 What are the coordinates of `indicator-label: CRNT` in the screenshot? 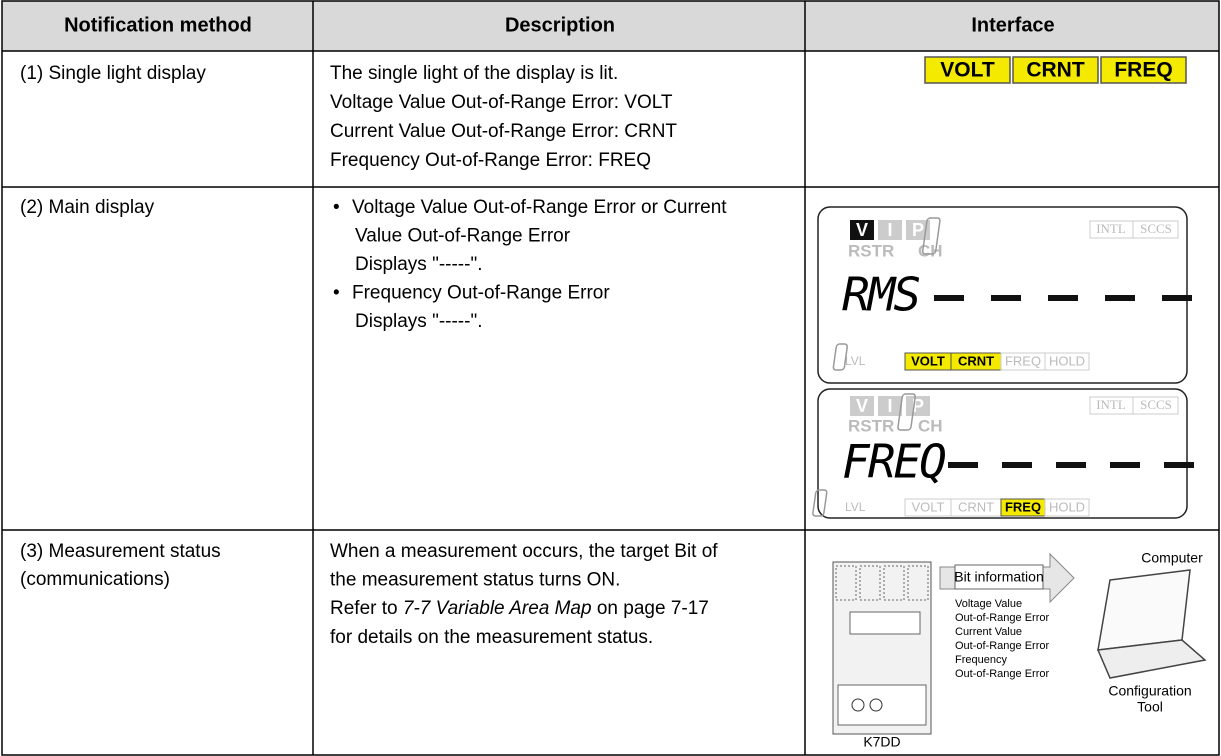 It's located at (1055, 70).